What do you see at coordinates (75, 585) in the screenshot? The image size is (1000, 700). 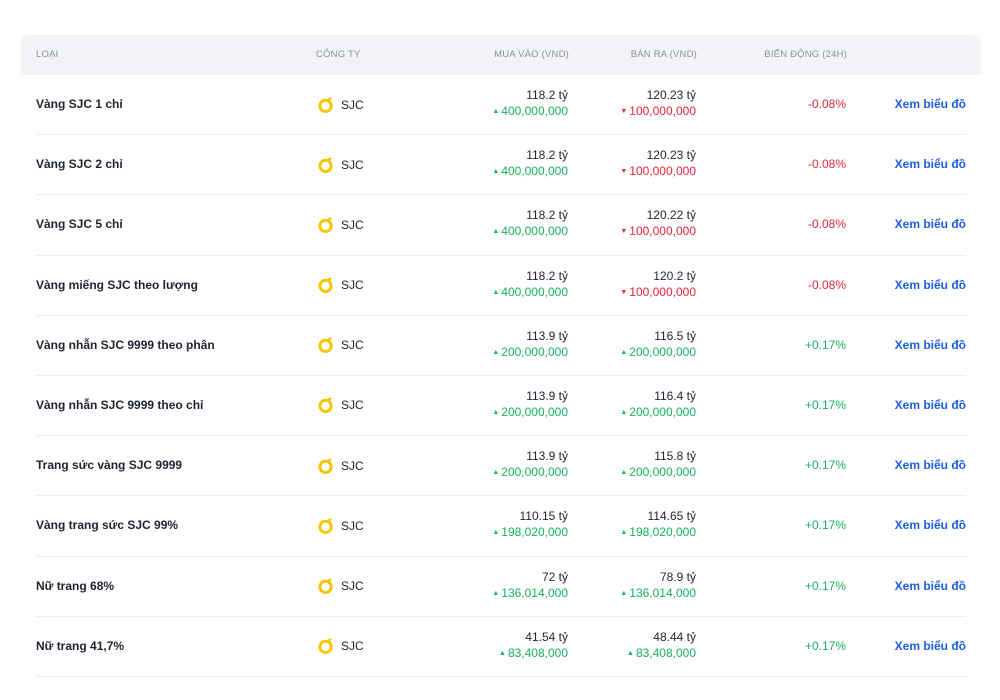 I see `gold-type-label: Nữ trang 68%` at bounding box center [75, 585].